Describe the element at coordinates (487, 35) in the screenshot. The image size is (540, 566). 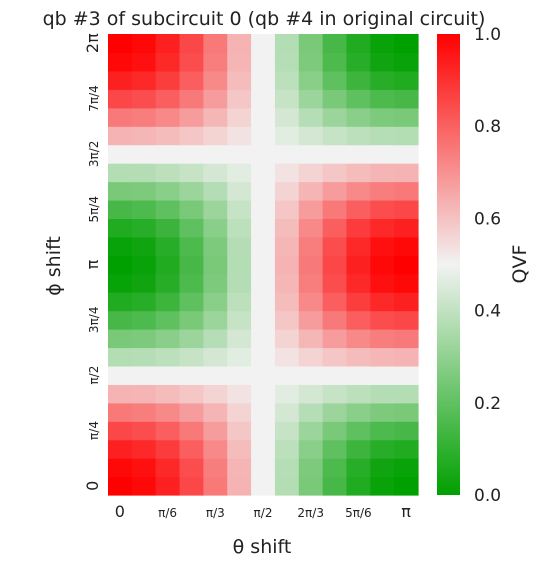
I see `colorbar-tick-label: 1.0` at that location.